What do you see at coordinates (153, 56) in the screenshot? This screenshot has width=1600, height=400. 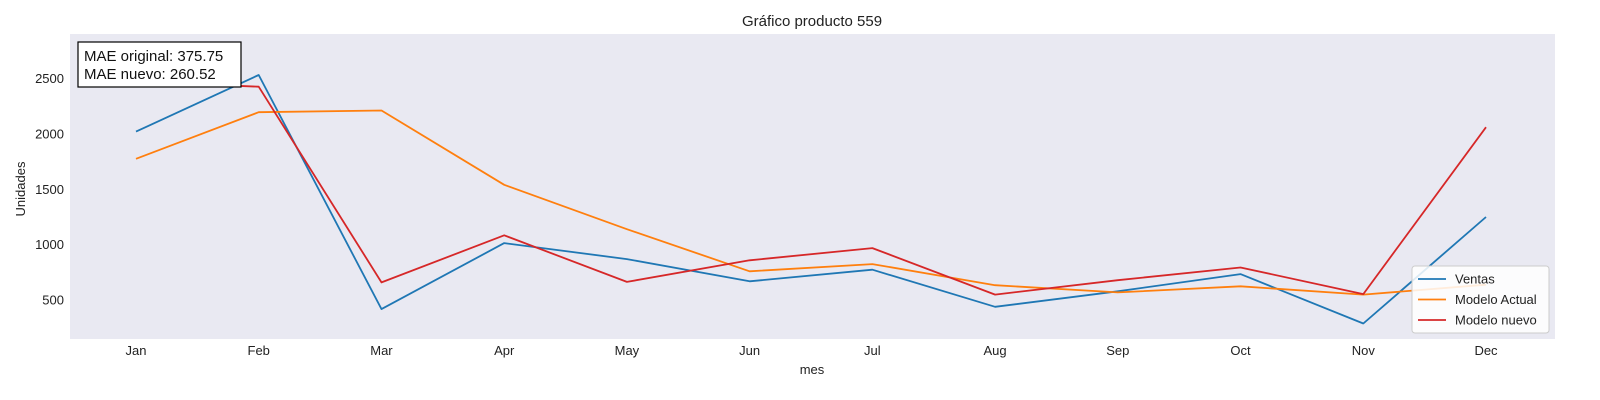 I see `annotation-mae-original: MAE original: 375.75` at bounding box center [153, 56].